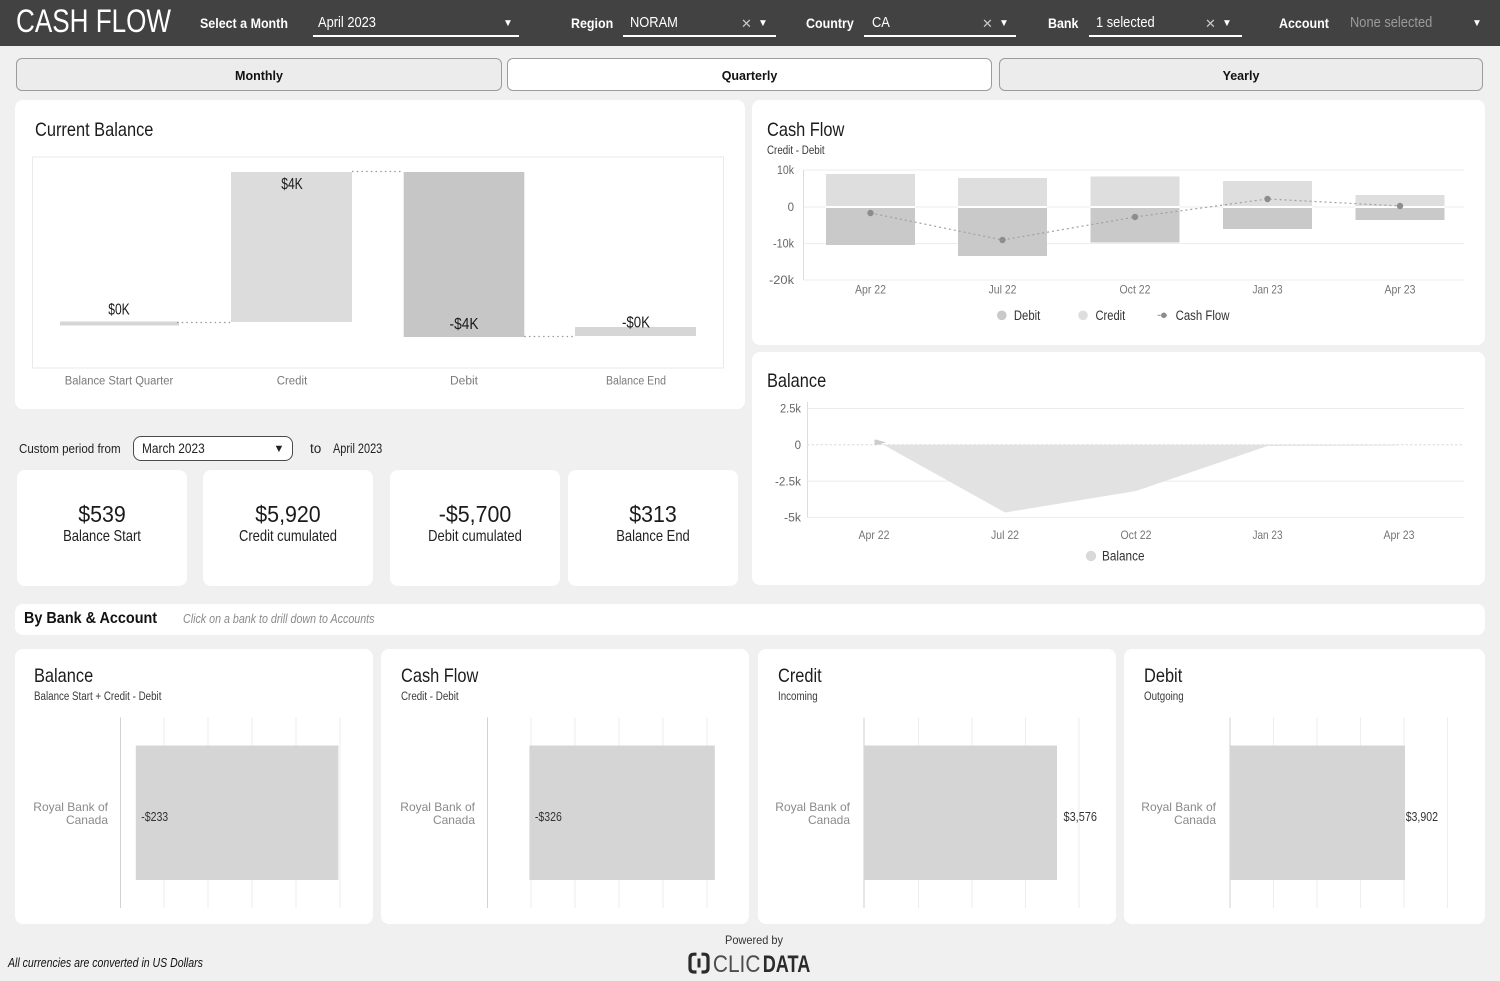 The image size is (1500, 981). What do you see at coordinates (785, 171) in the screenshot?
I see `svg-text: 10k` at bounding box center [785, 171].